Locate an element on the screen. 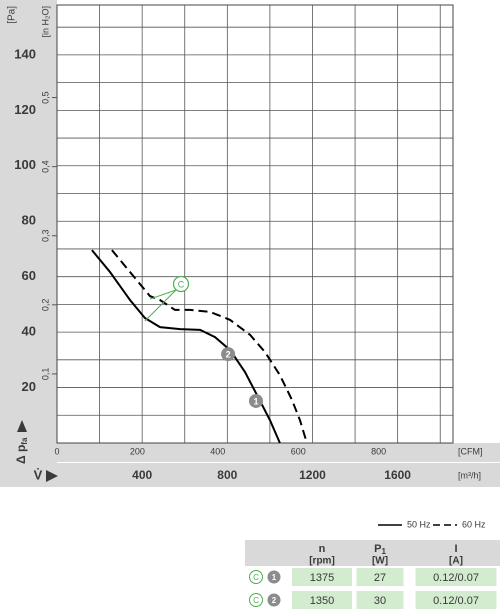  table-cell-text: 1350 is located at coordinates (322, 601).